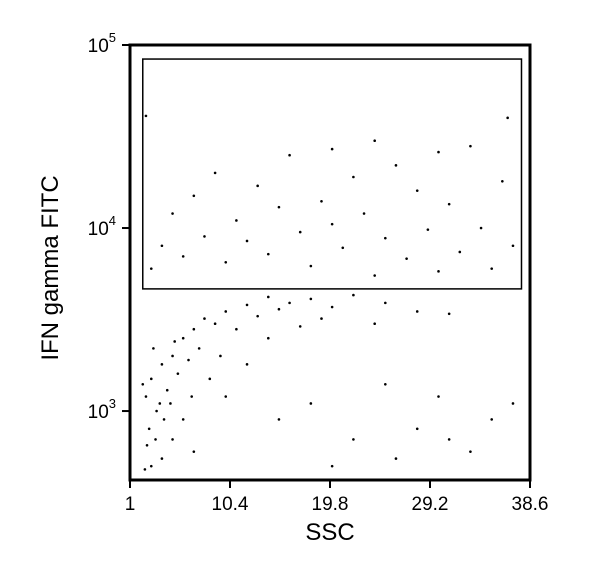 This screenshot has height=572, width=600. I want to click on y-tick-label: 10³, so click(102, 409).